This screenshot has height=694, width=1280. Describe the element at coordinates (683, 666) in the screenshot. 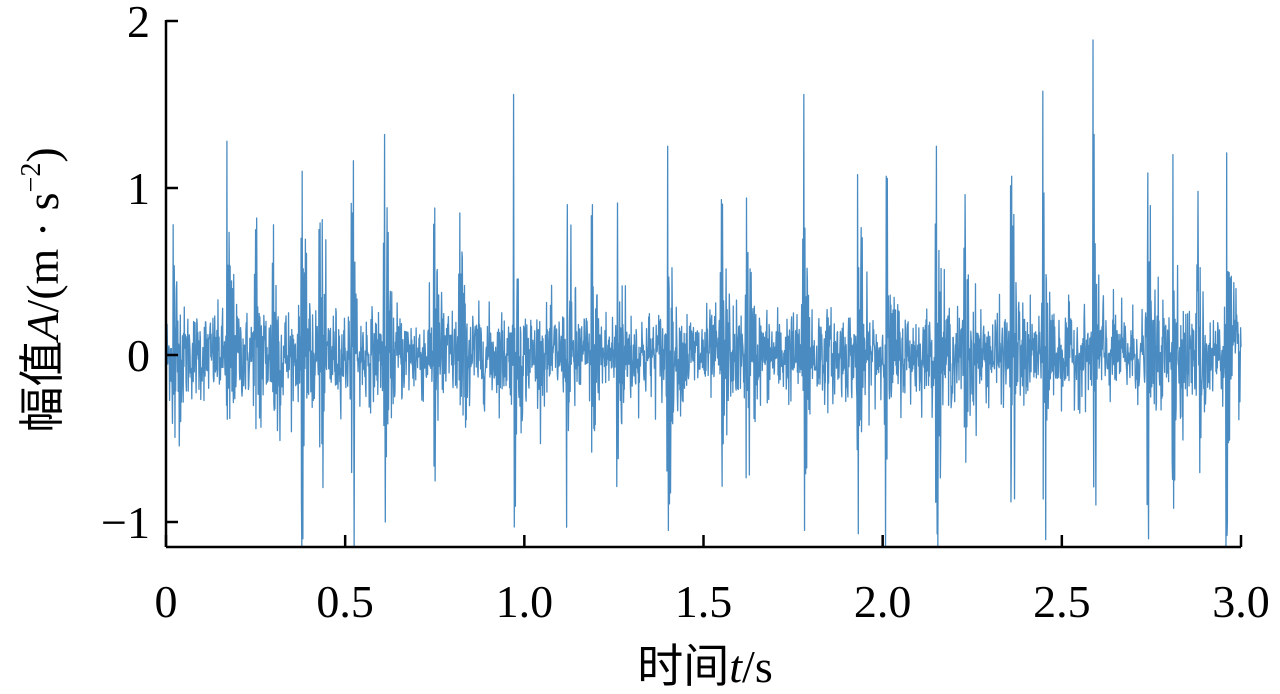

I see `x-axis-title-cjk: 时间` at that location.